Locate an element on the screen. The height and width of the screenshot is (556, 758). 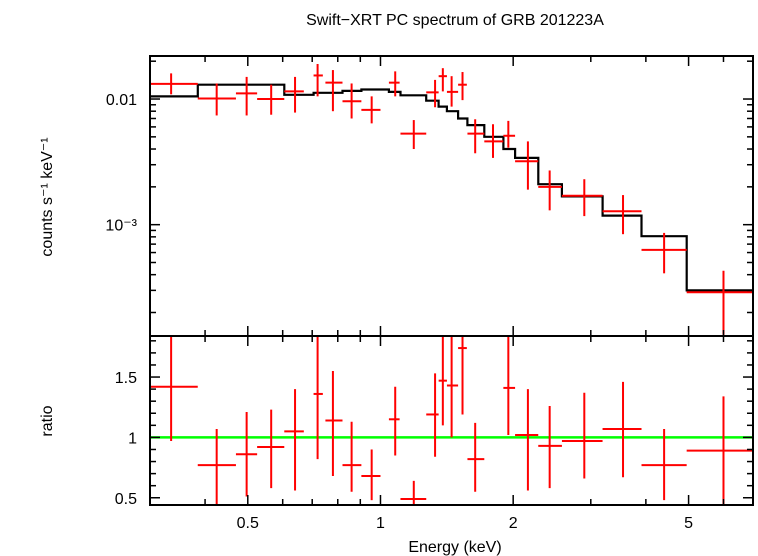
y-tick-label: 1 is located at coordinates (132, 438).